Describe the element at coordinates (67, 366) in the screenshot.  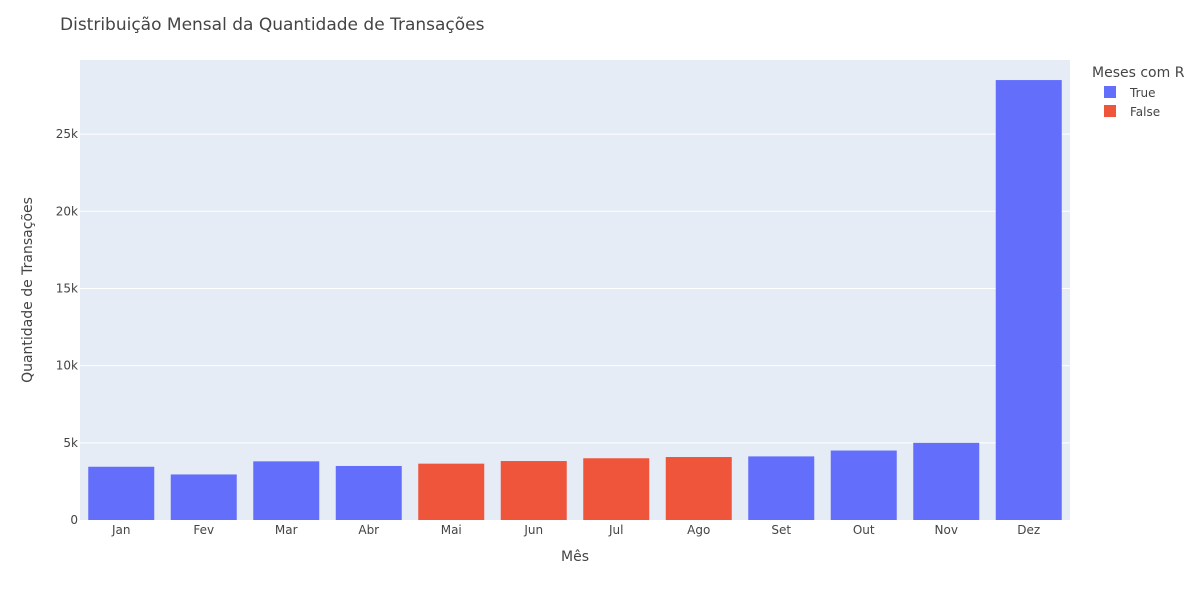
I see `y-tick-label: 10k` at that location.